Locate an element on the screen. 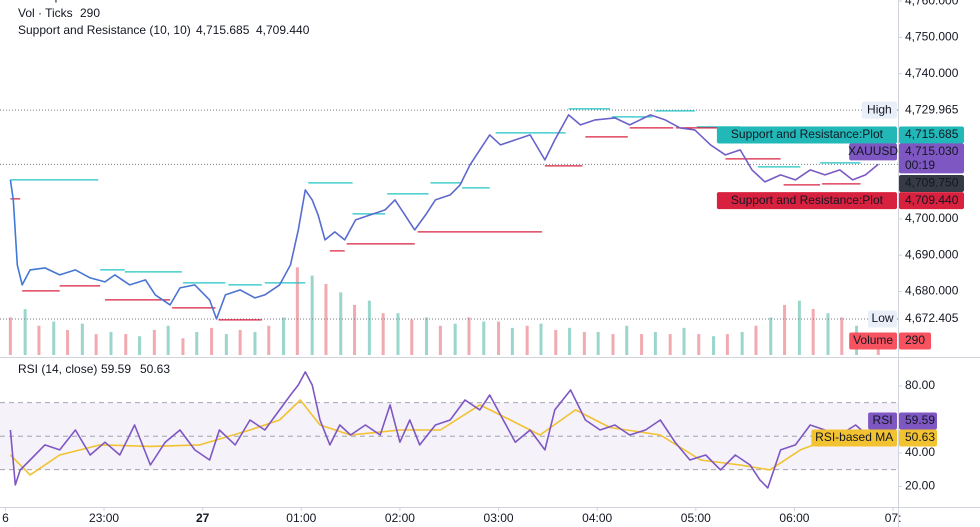 The height and width of the screenshot is (527, 980). tag-name: XAUUSD is located at coordinates (873, 151).